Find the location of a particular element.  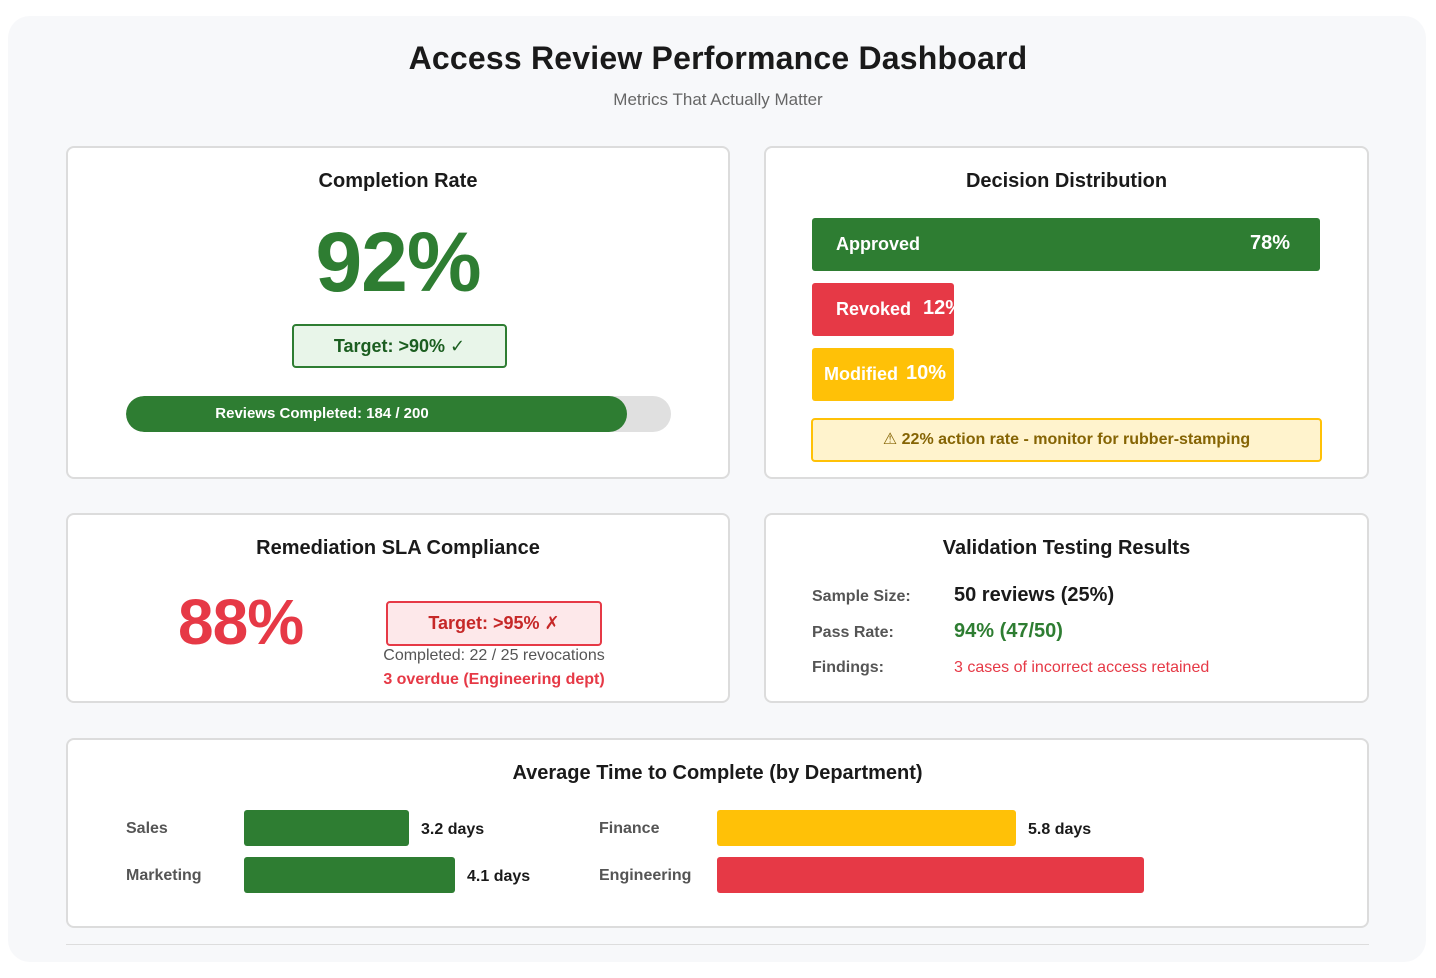

sample-size-value: 50 reviews (25%) is located at coordinates (1034, 595).